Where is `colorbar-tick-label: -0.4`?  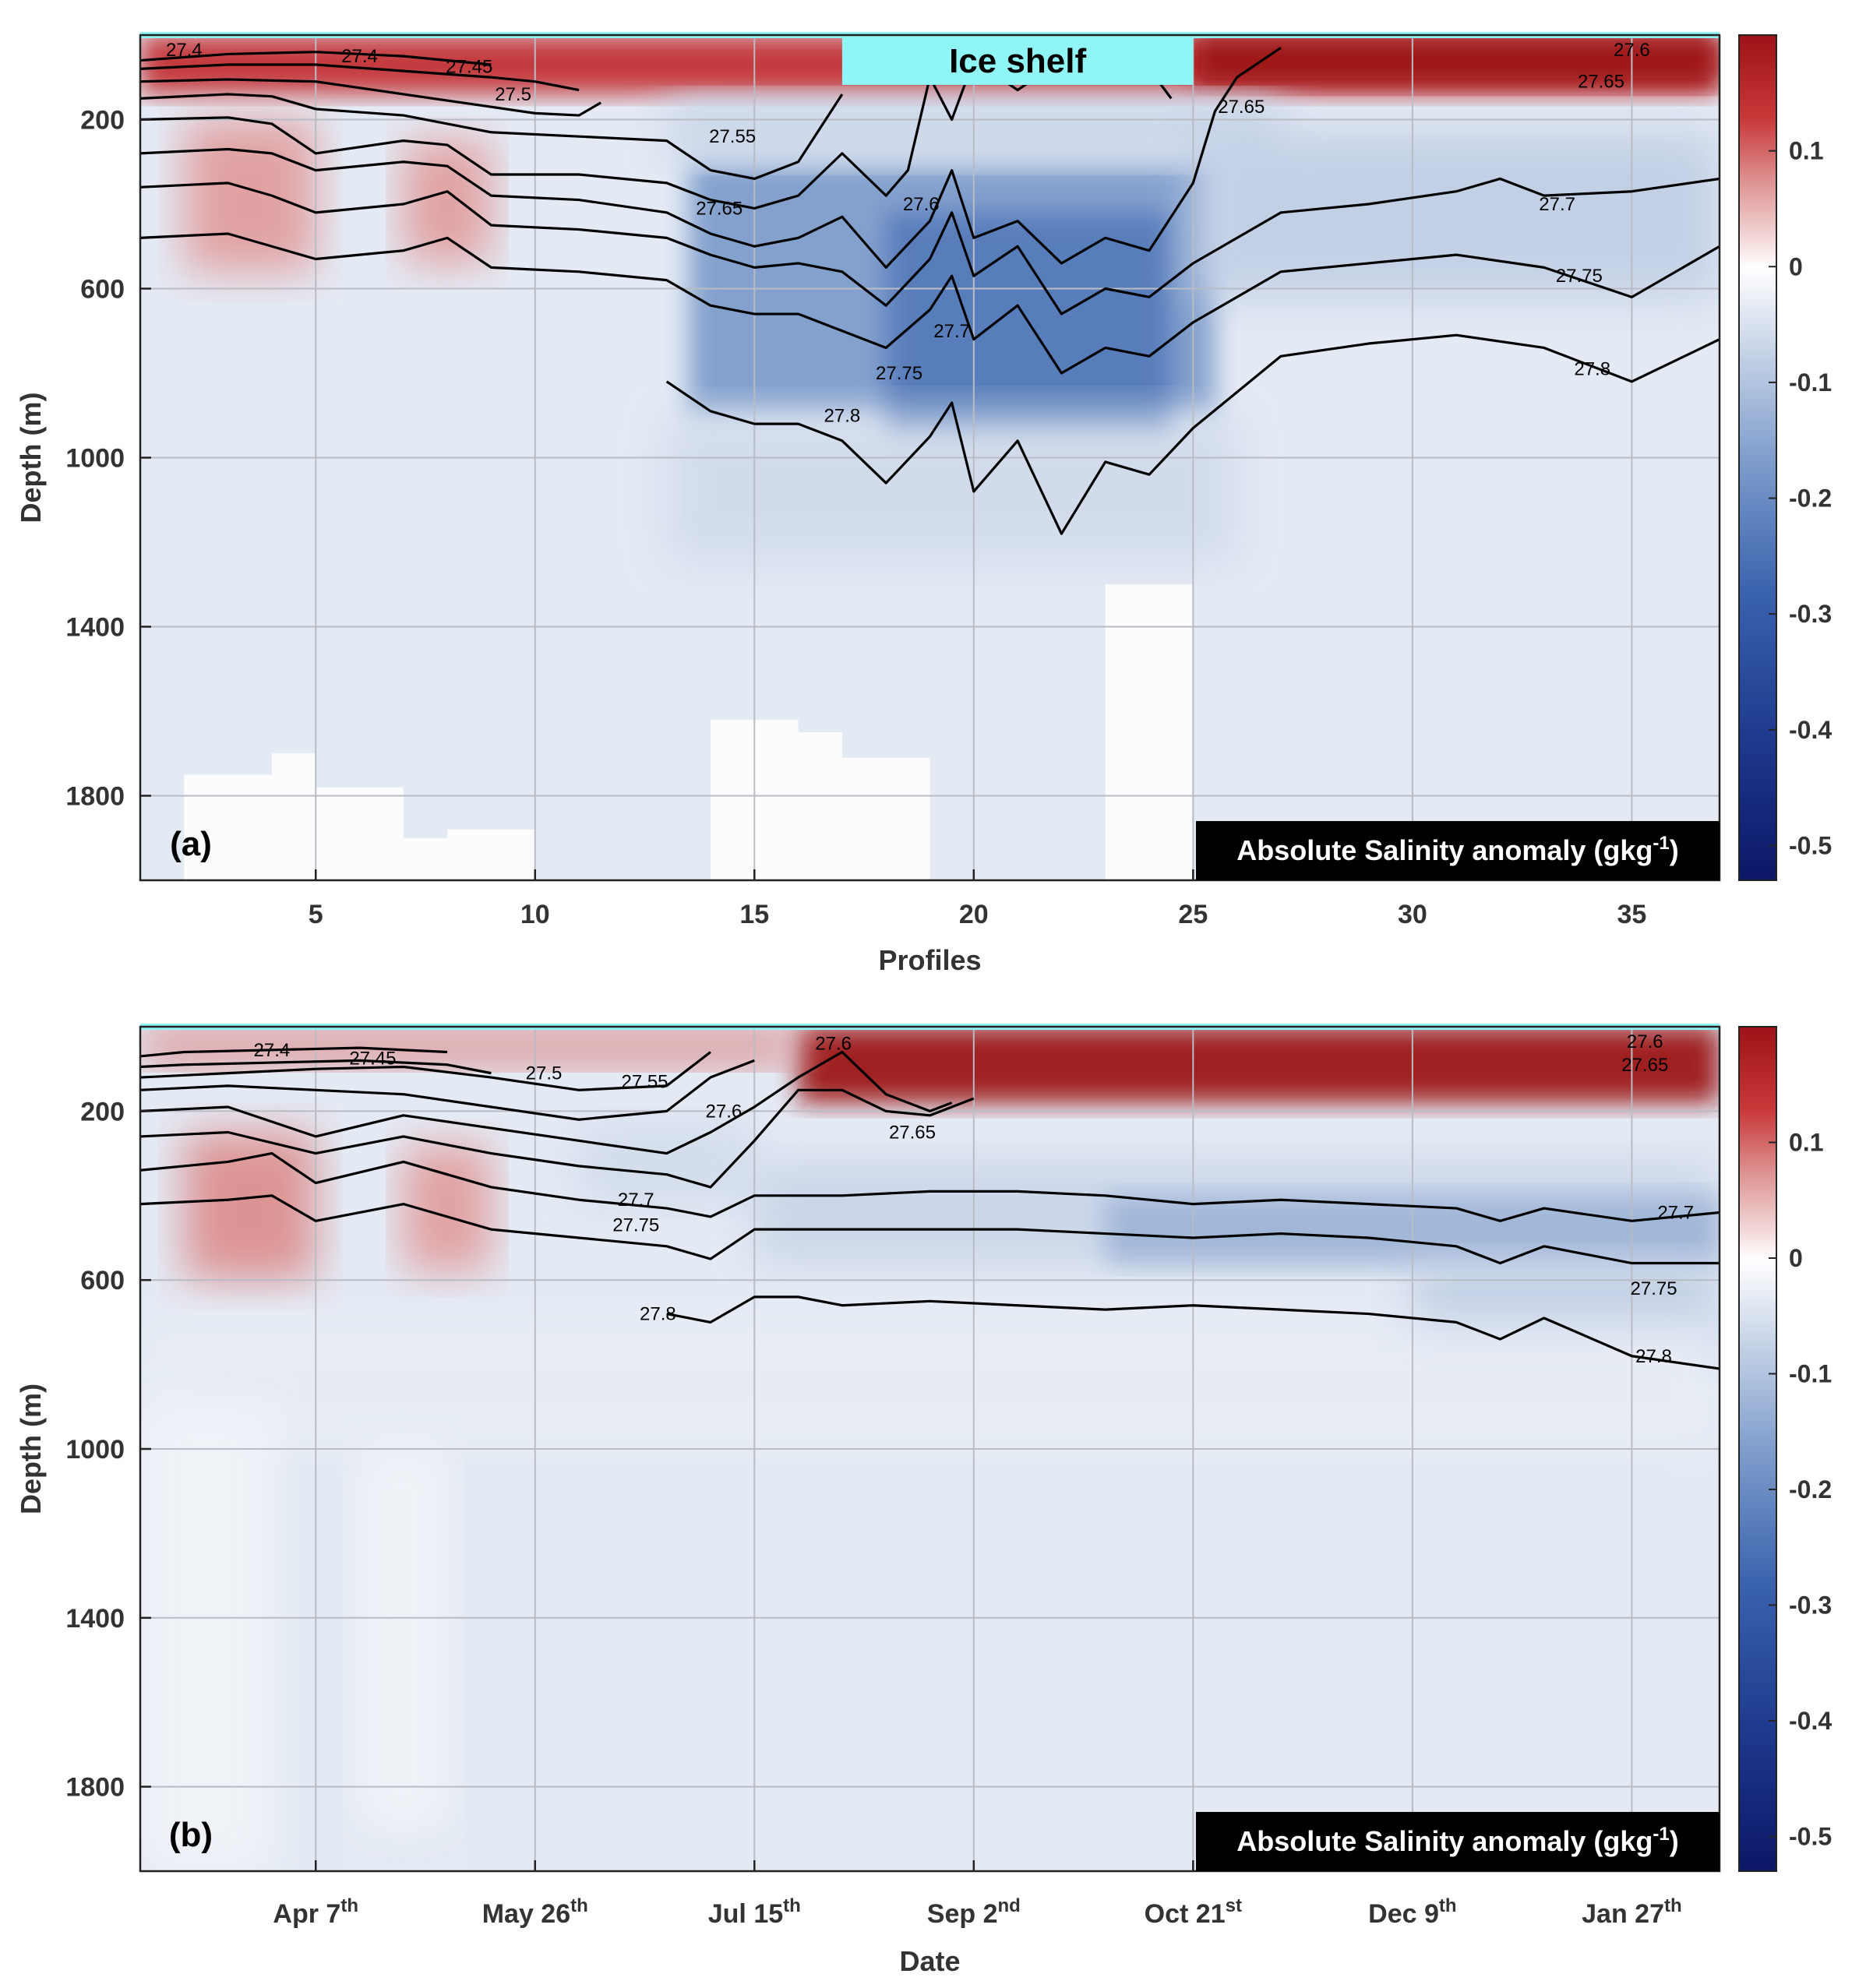
colorbar-tick-label: -0.4 is located at coordinates (1810, 1721).